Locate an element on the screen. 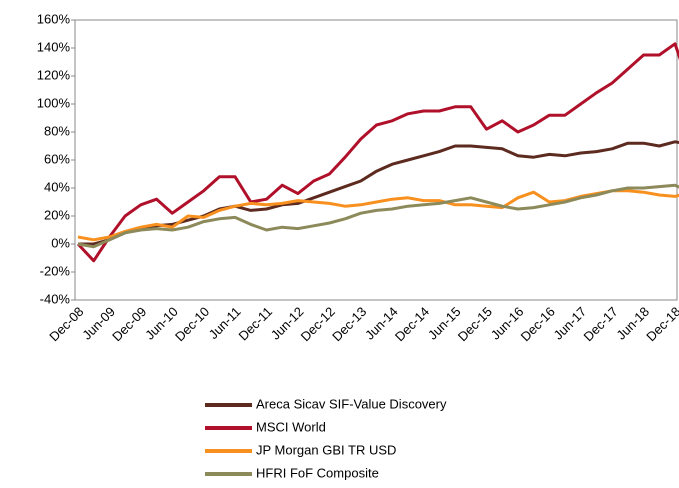 This screenshot has width=679, height=488. x-tick-label: Dec-11 is located at coordinates (256, 324).